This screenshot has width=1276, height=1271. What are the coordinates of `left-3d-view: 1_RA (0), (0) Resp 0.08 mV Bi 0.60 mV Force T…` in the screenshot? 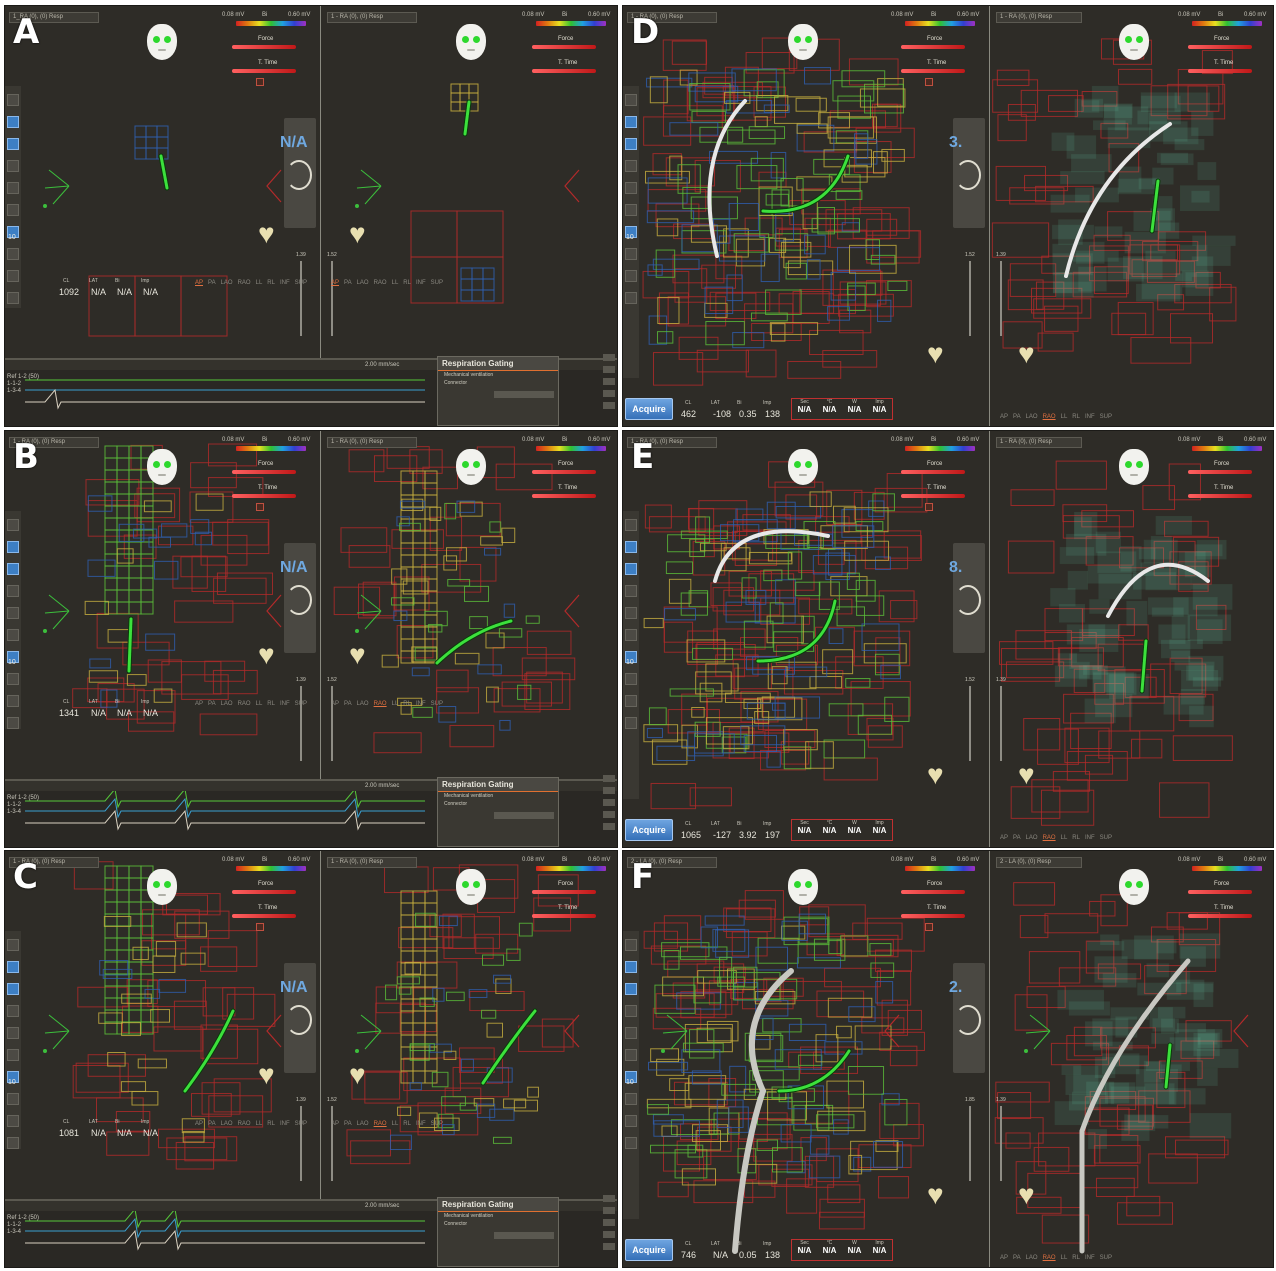 It's located at (162, 182).